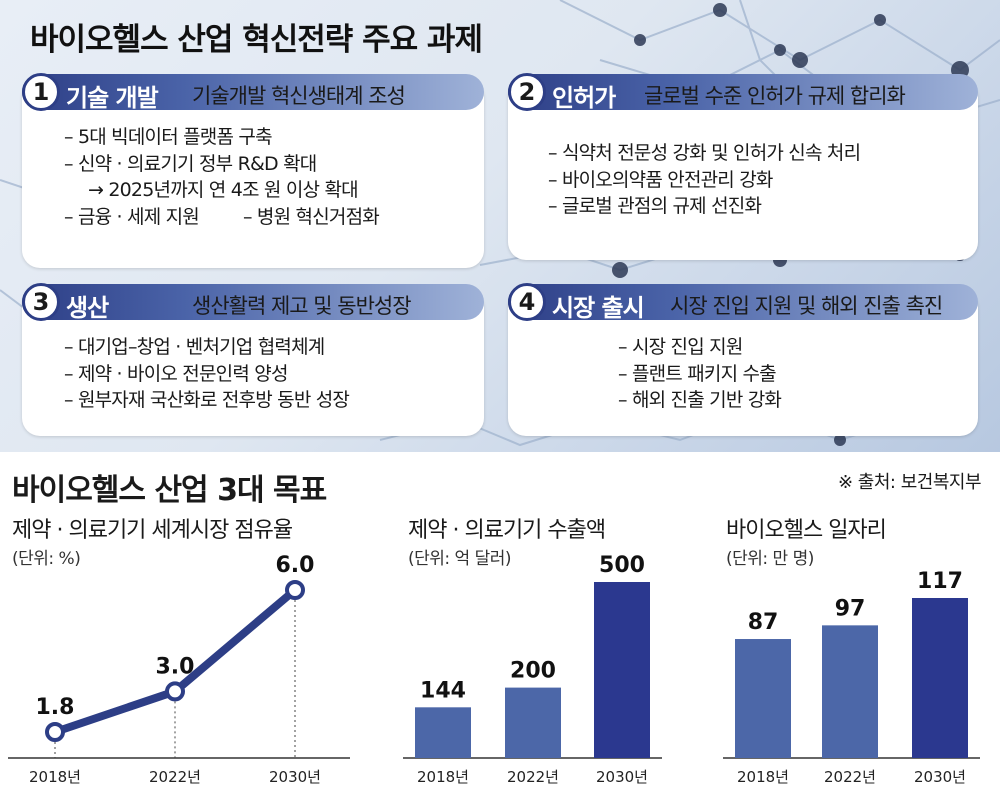  Describe the element at coordinates (222, 217) in the screenshot. I see `list-item-row: – 금융 · 세제 지원 – 병원 혁신거점화` at that location.